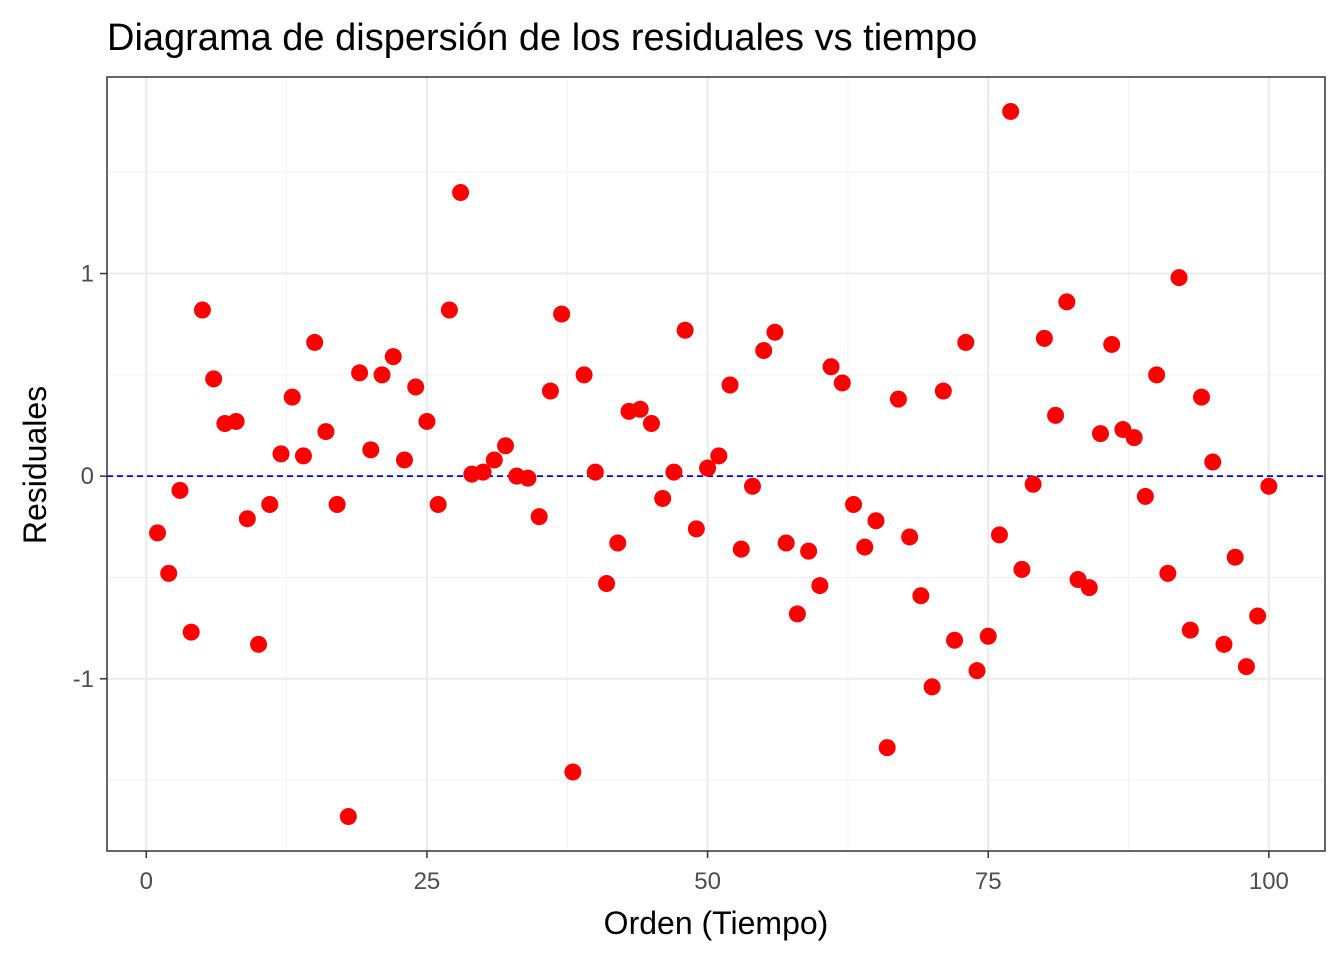 The width and height of the screenshot is (1344, 960). I want to click on y-tick-label: -1, so click(83, 679).